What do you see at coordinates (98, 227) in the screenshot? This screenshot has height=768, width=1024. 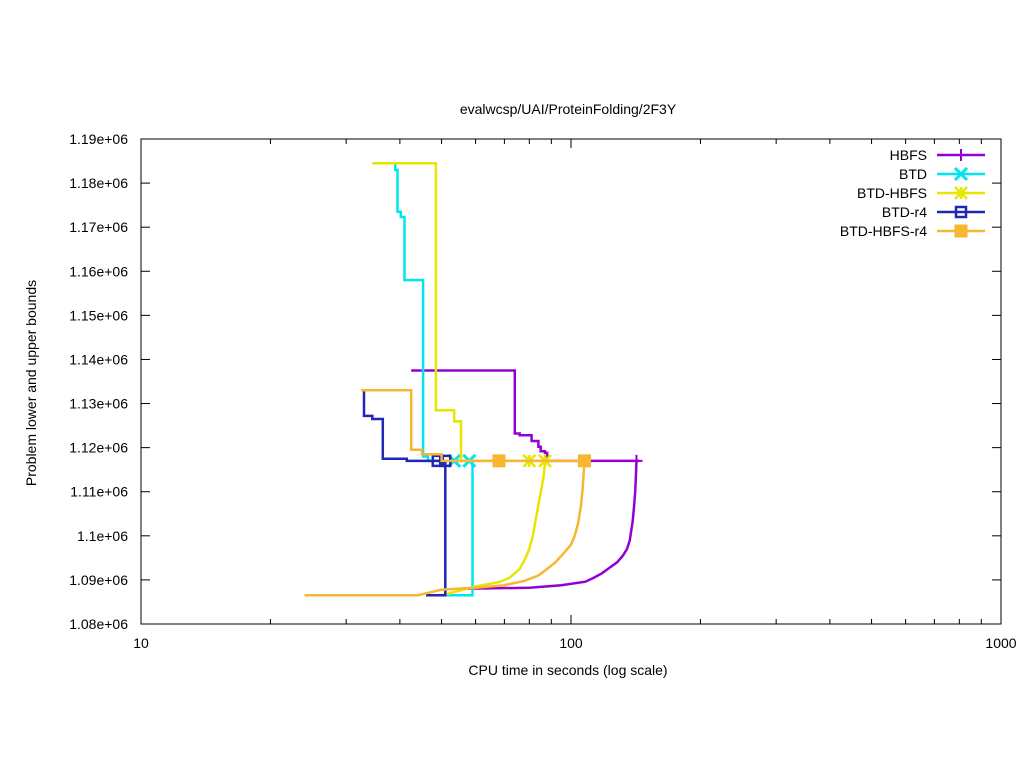 I see `y-tick-label: 1.17e+06` at bounding box center [98, 227].